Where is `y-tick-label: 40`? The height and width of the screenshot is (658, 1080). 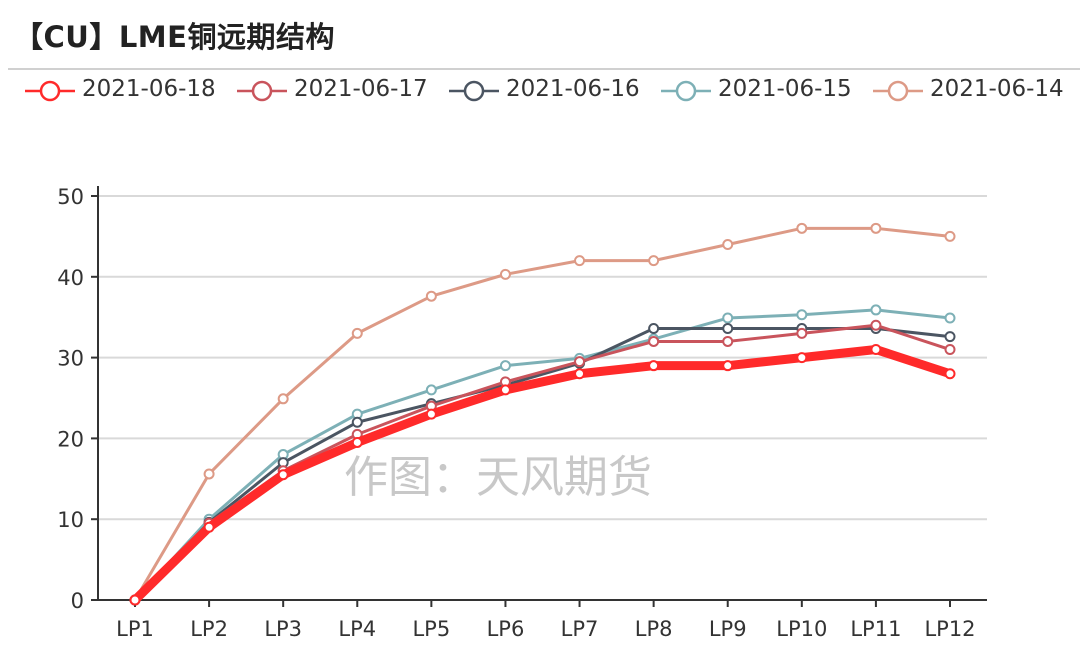 y-tick-label: 40 is located at coordinates (70, 278).